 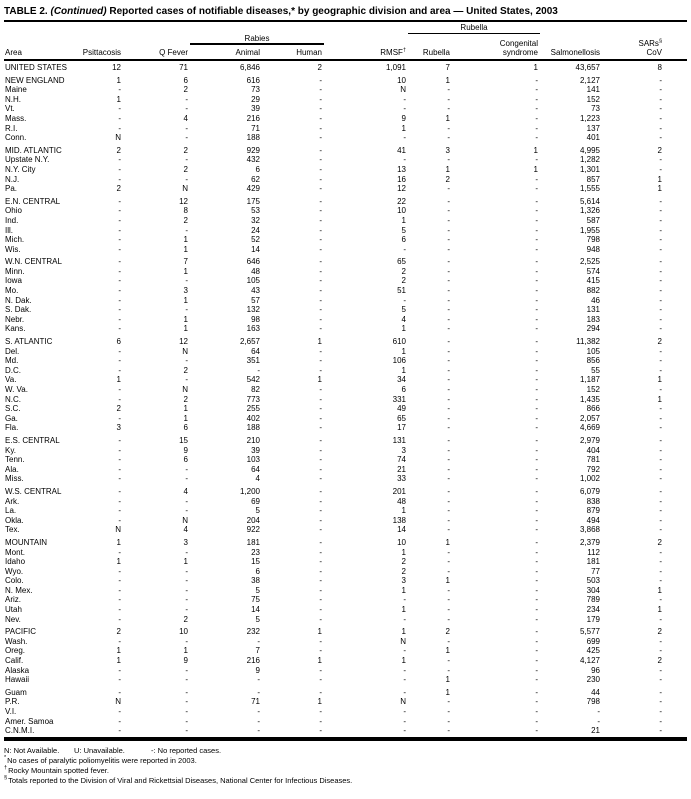 I want to click on value-cell: 7, so click(x=257, y=651).